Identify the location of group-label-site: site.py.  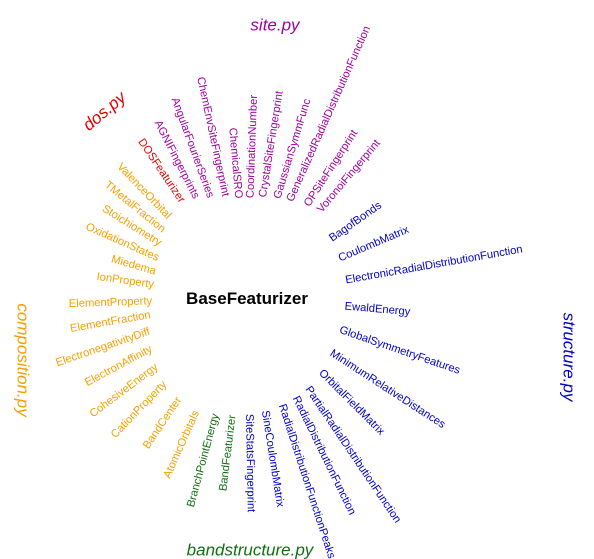
(275, 24).